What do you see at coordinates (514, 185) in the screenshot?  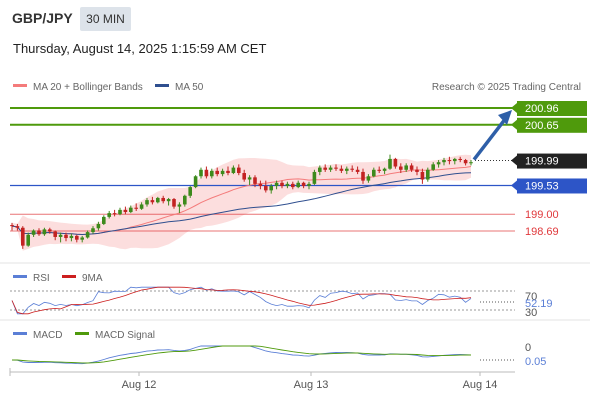 I see `level-pointer-199.53` at bounding box center [514, 185].